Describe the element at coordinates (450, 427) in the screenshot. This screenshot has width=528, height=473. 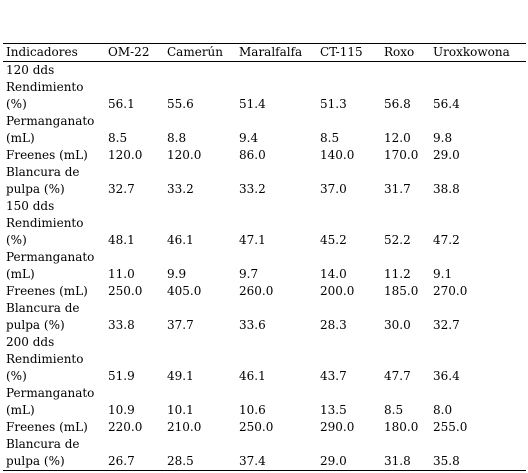
I see `cell-value: 255.0` at that location.